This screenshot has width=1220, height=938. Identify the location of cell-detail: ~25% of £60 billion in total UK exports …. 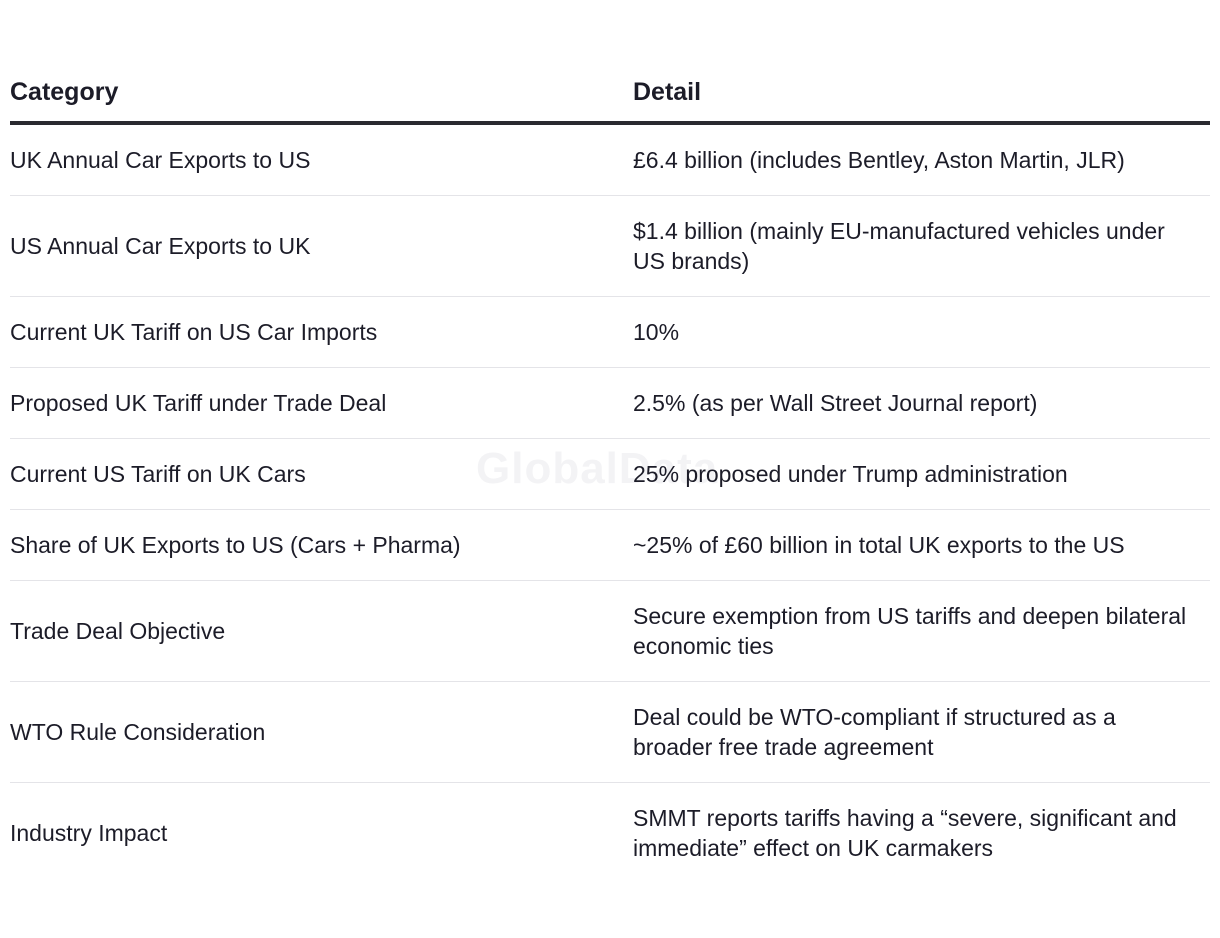
(921, 545).